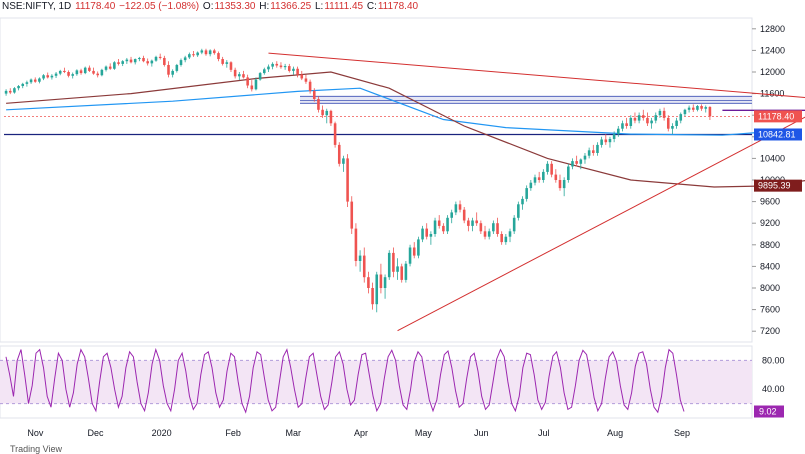 This screenshot has width=805, height=454. I want to click on rsi-tick-label: 80.00, so click(773, 360).